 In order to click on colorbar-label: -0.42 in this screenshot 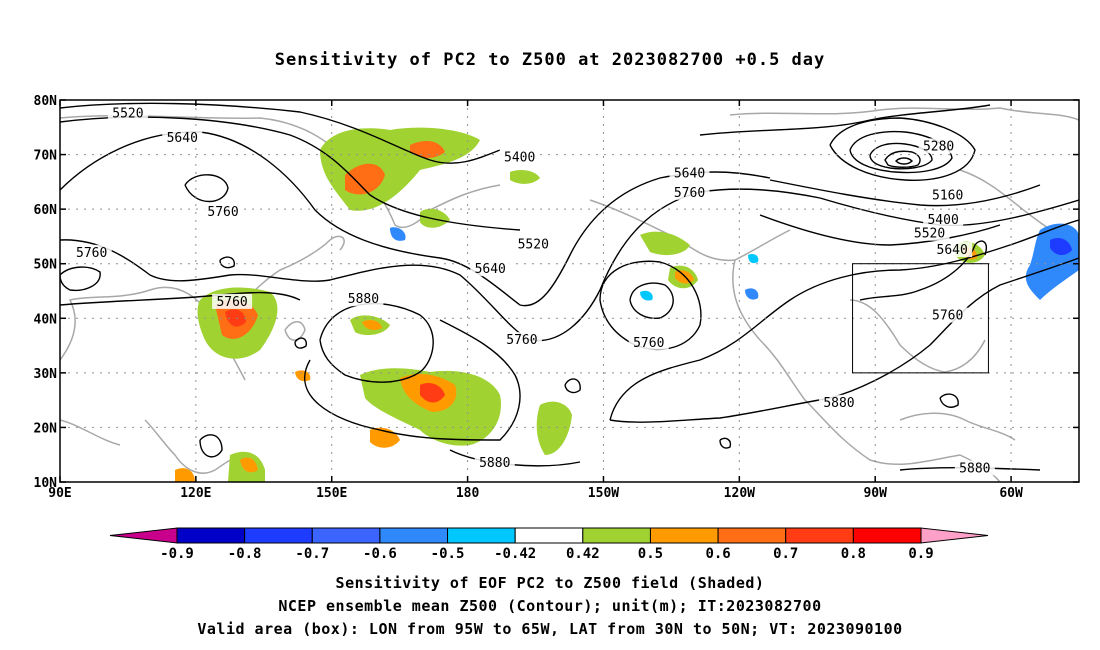, I will do `click(515, 554)`.